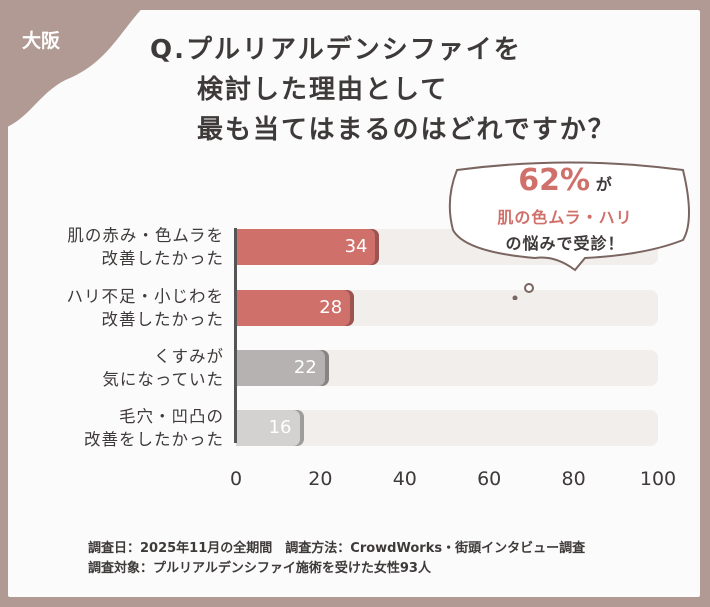 The height and width of the screenshot is (607, 710). Describe the element at coordinates (603, 184) in the screenshot. I see `callout-suffix: が` at that location.